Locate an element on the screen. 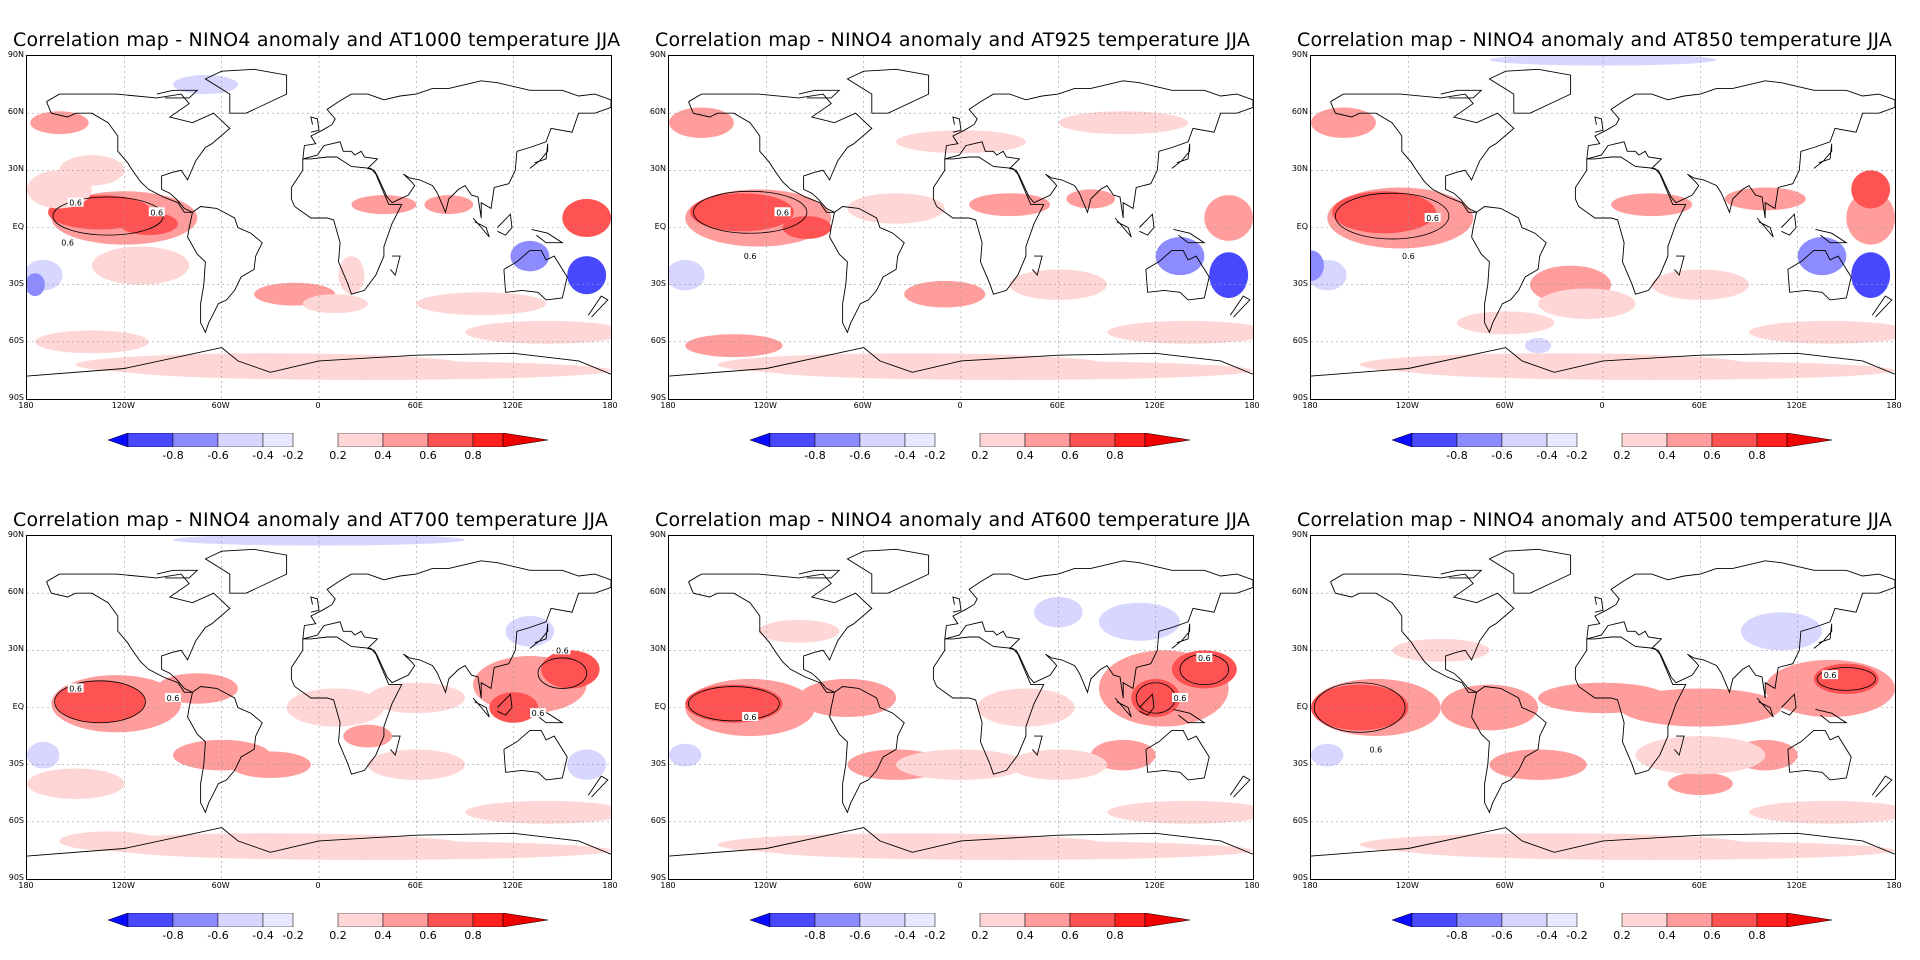  correlation-map: 0.6 0.6 0.6 is located at coordinates (961, 707).